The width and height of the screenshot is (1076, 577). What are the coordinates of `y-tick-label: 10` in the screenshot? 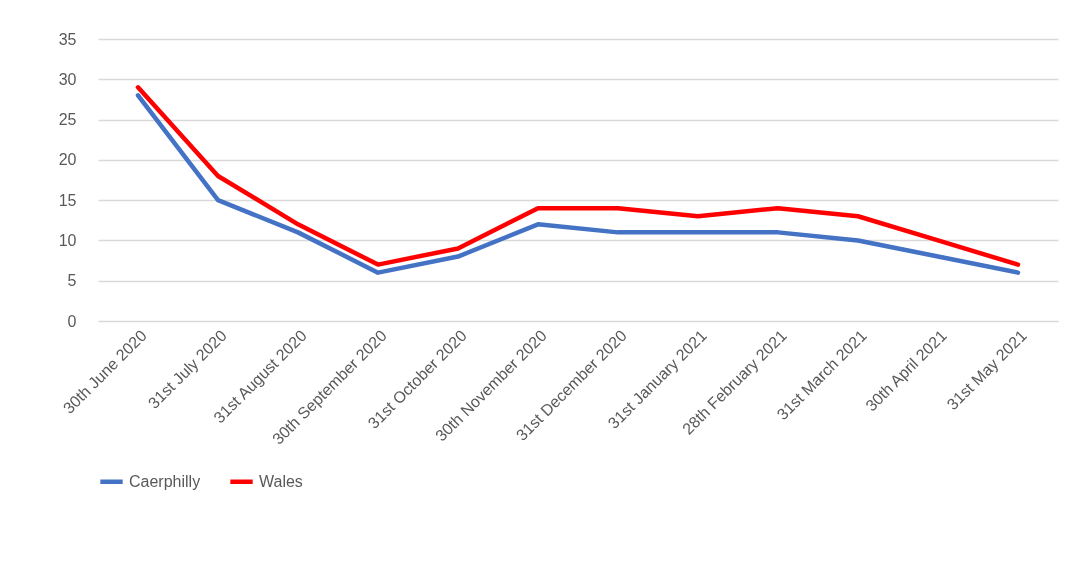 It's located at (67, 240).